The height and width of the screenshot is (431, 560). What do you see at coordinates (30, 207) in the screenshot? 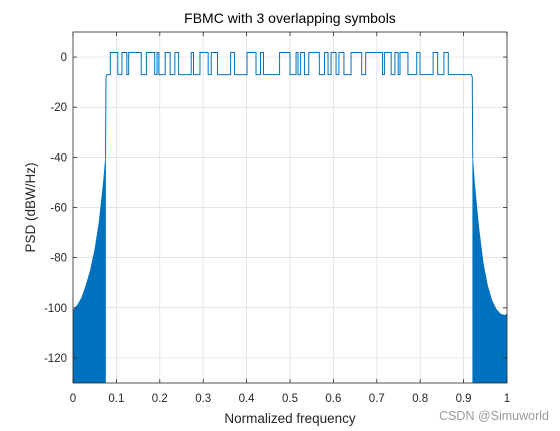
I see `y-axis-title: PSD (dBW/Hz)` at bounding box center [30, 207].